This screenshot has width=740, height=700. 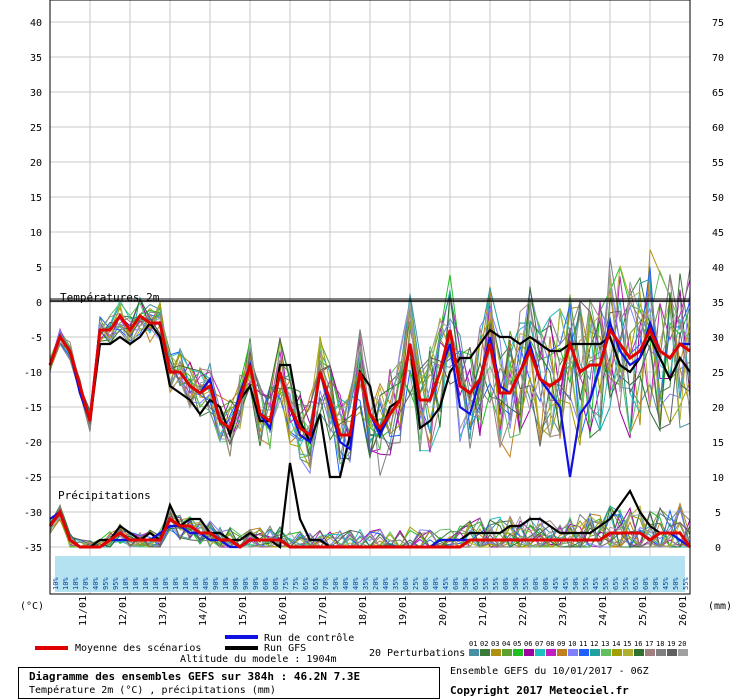 What do you see at coordinates (36, 198) in the screenshot?
I see `left-tick-label: 15` at bounding box center [36, 198].